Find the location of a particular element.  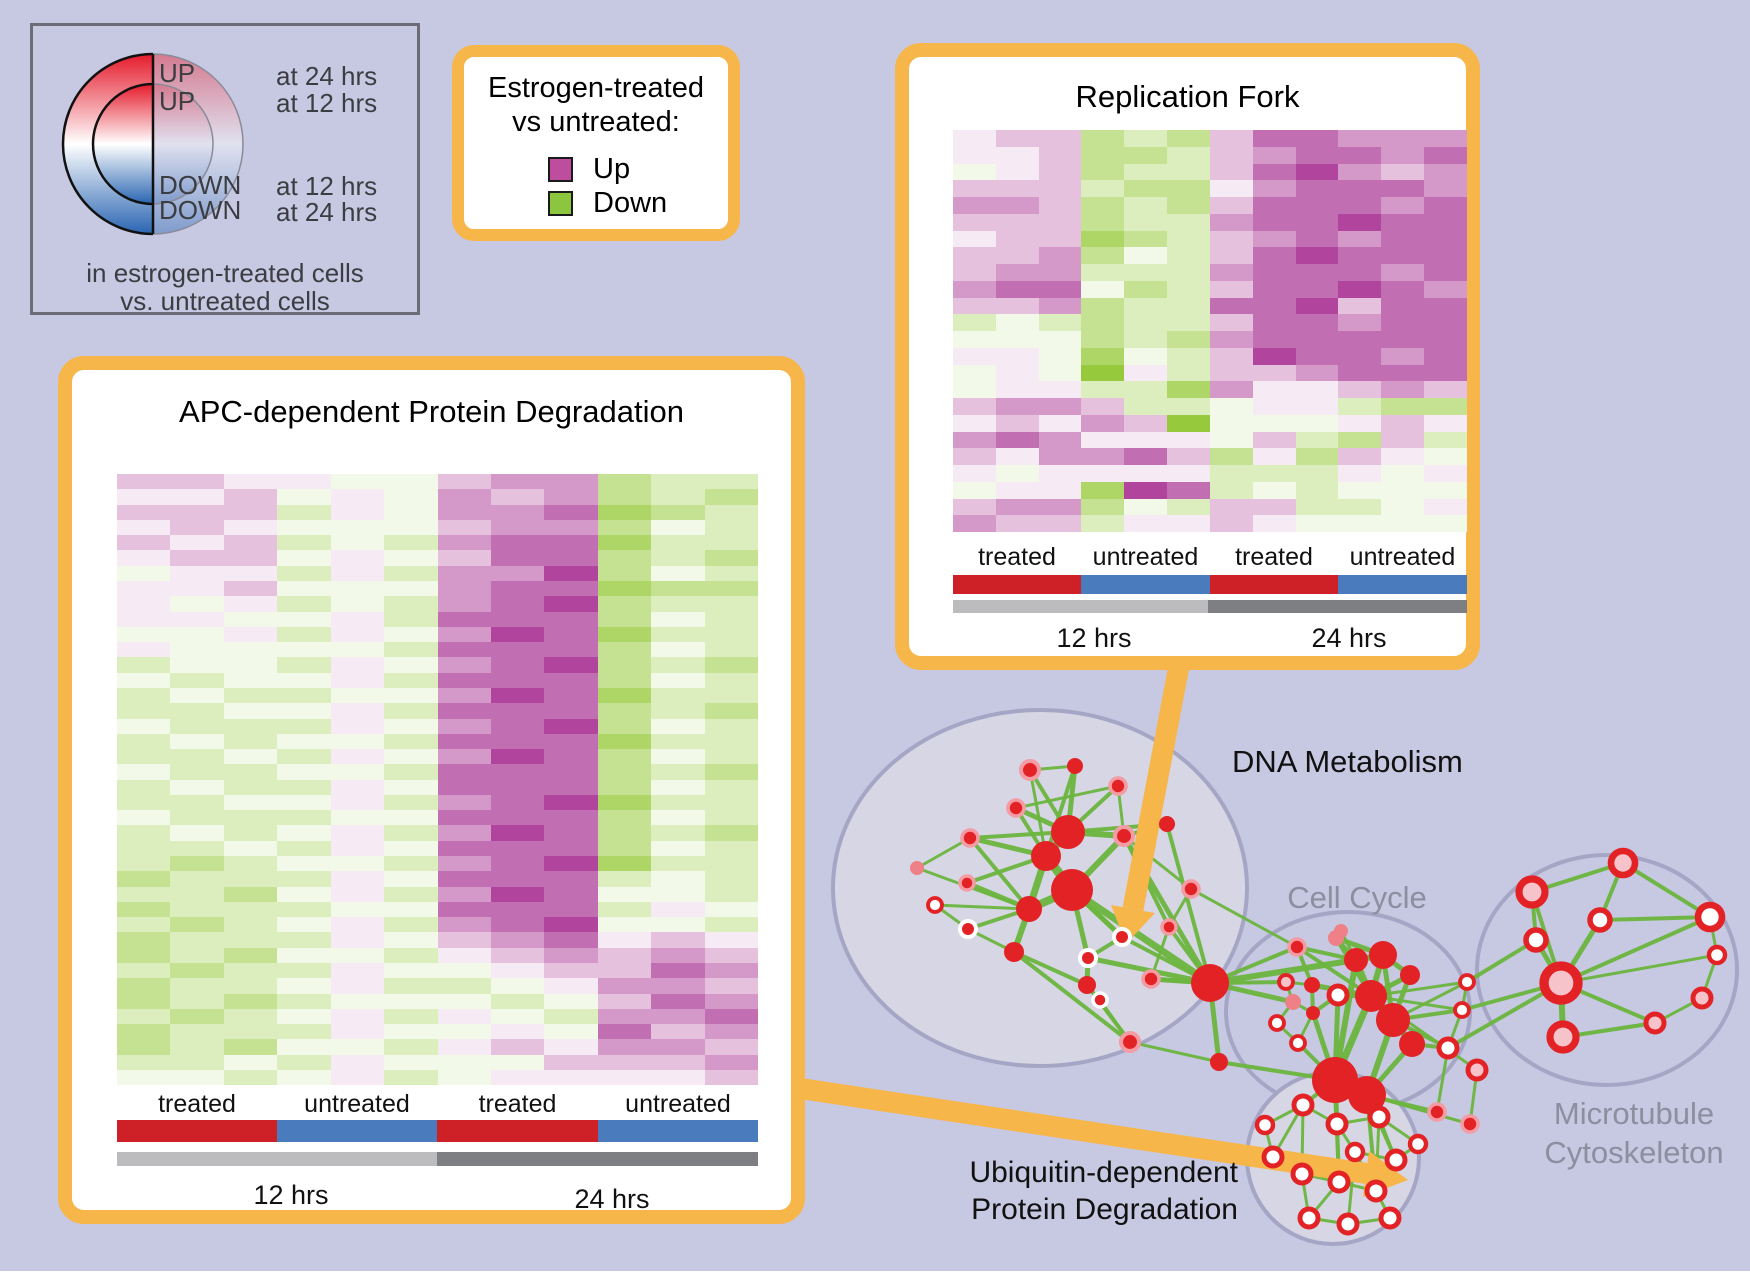

apc-24hrs-label: 24 hrs is located at coordinates (612, 1199).